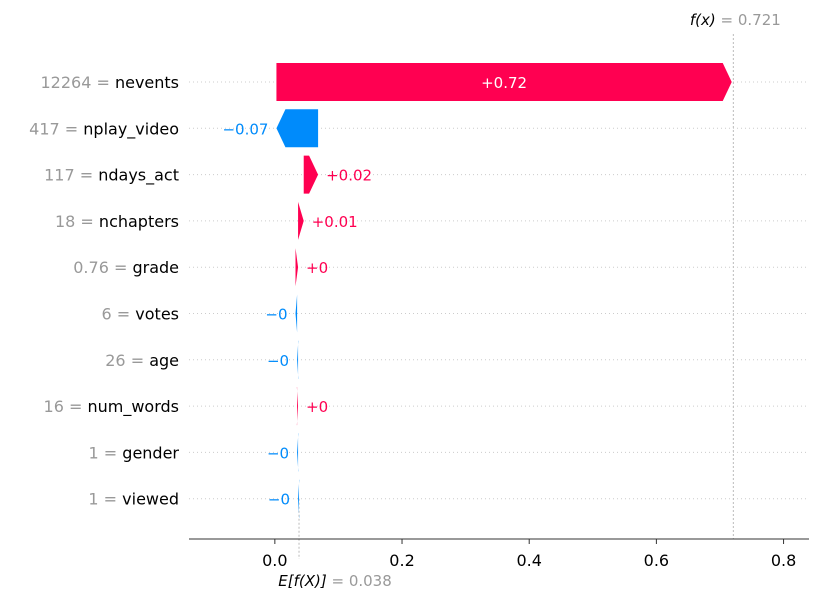  I want to click on feature-label-grade: 0.76 = grade, so click(126, 267).